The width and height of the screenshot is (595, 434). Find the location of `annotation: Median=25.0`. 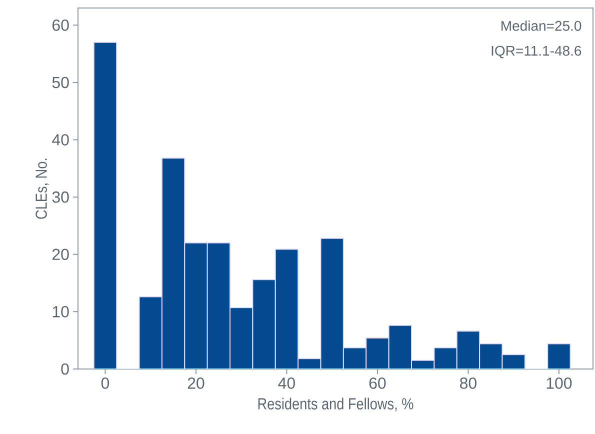

annotation: Median=25.0 is located at coordinates (542, 25).